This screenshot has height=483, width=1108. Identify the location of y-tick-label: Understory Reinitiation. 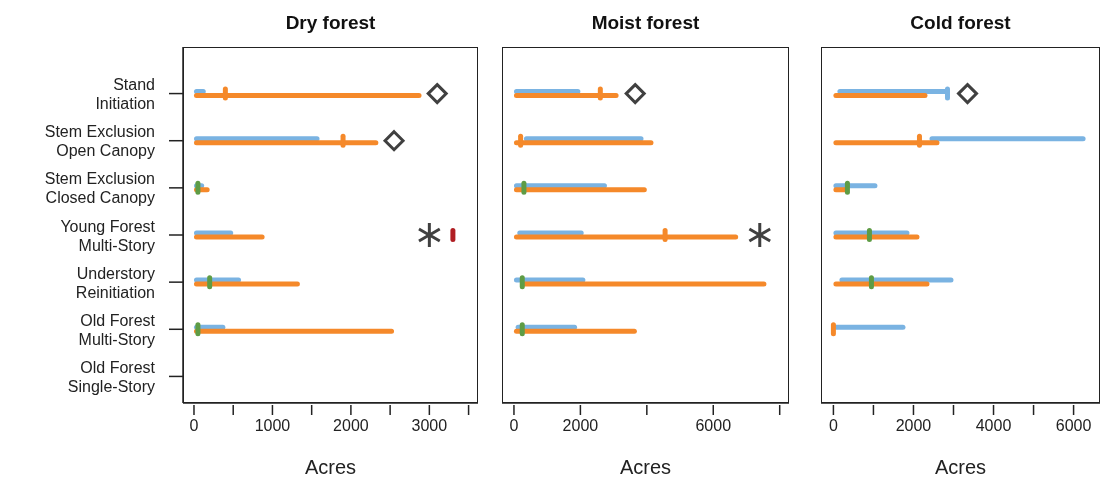
(115, 282).